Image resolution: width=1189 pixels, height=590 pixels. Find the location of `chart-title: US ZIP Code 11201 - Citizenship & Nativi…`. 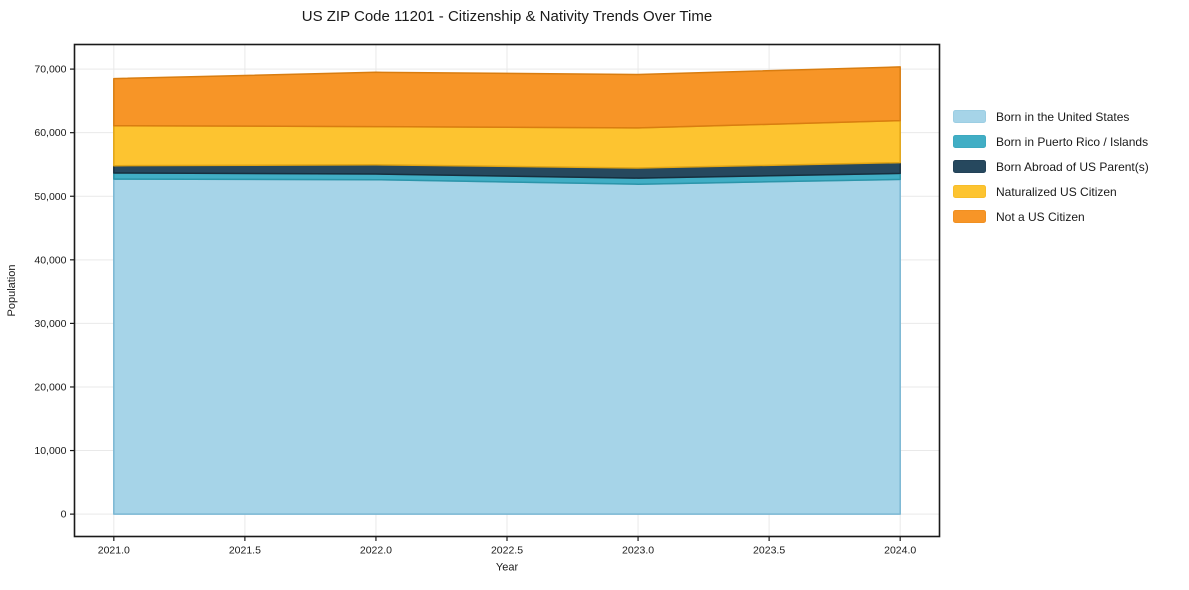

chart-title: US ZIP Code 11201 - Citizenship & Nativi… is located at coordinates (507, 16).